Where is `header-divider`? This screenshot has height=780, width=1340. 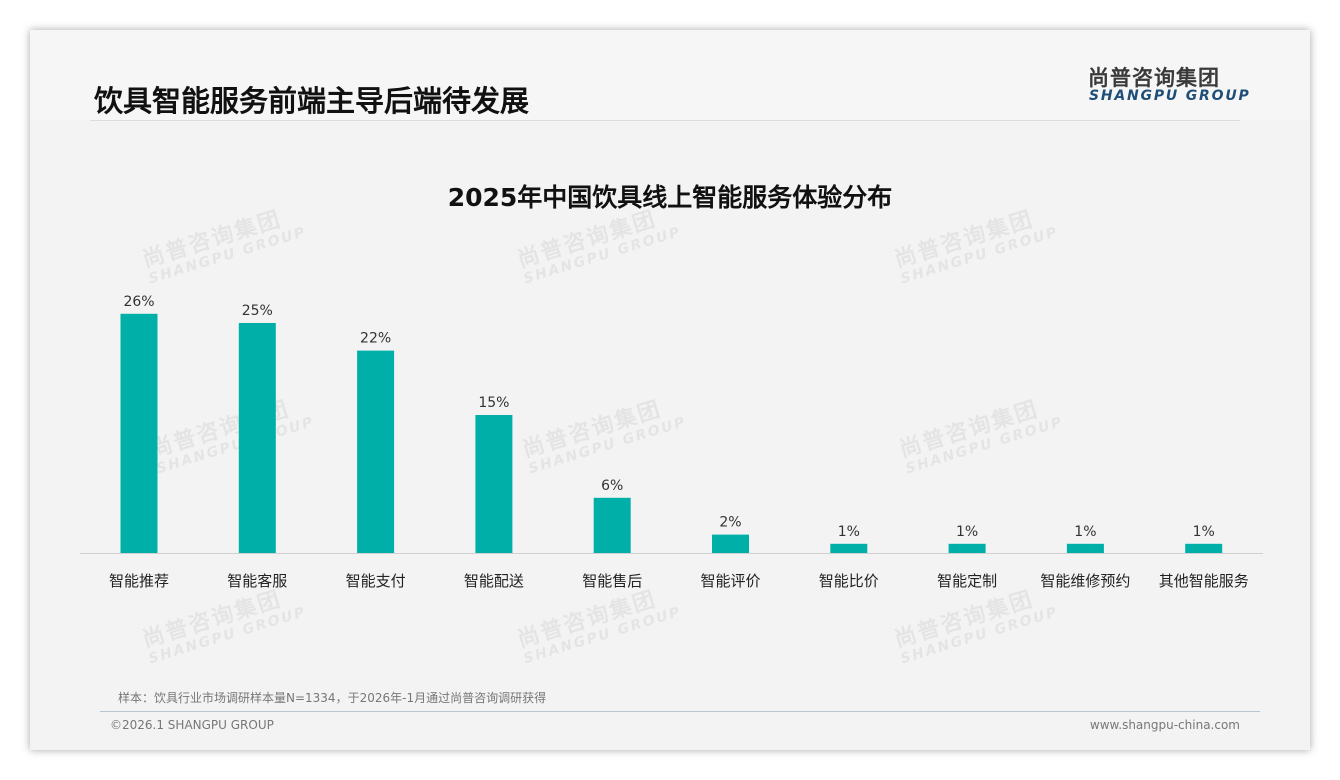
header-divider is located at coordinates (665, 120).